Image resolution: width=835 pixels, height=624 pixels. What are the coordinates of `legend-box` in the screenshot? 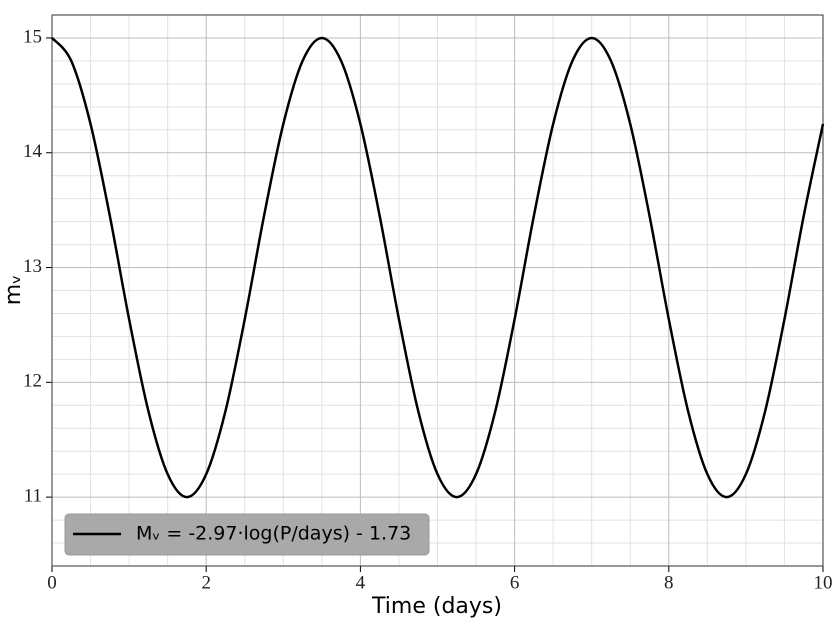 It's located at (247, 534).